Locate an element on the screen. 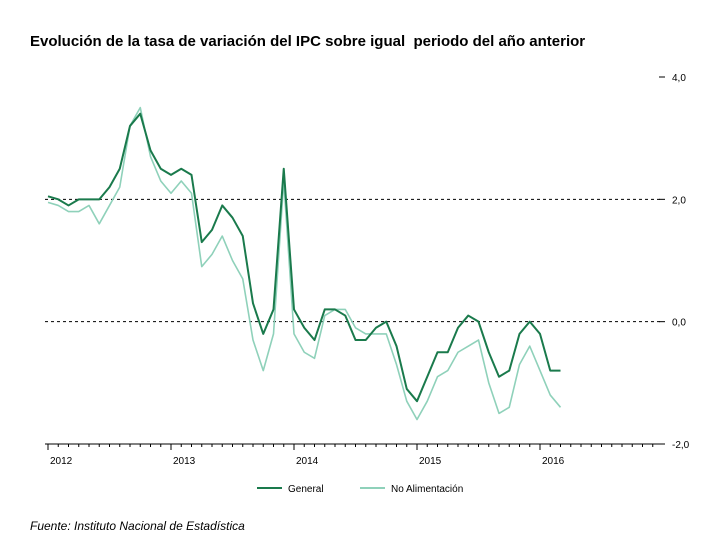 This screenshot has width=722, height=543. y-tick-label: 2,0 is located at coordinates (679, 200).